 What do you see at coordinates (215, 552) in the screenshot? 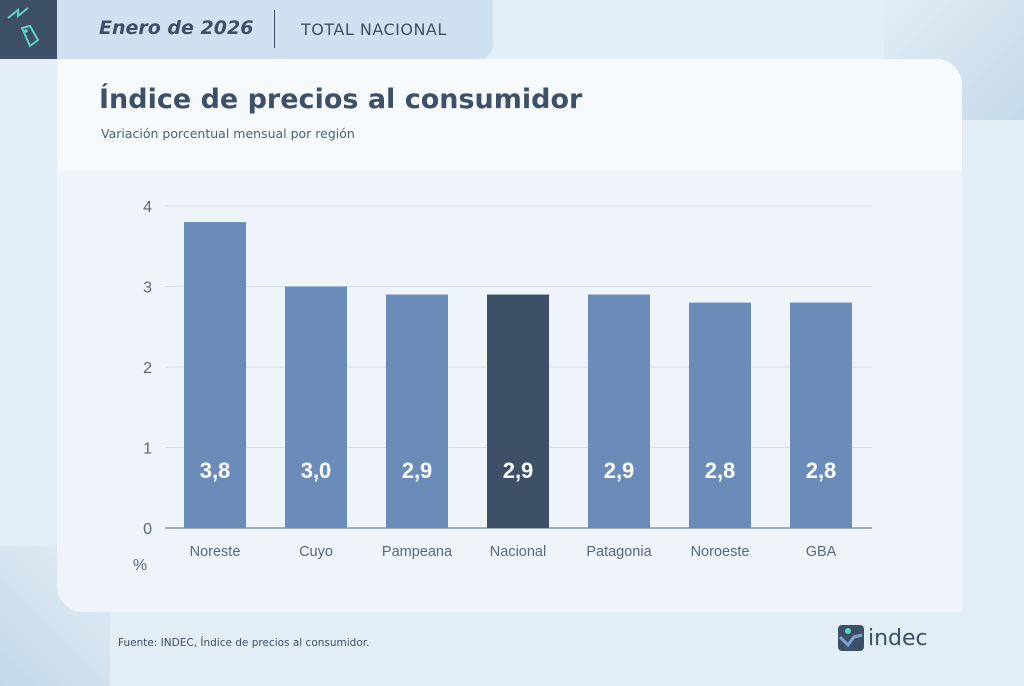
I see `category-label: Noreste` at bounding box center [215, 552].